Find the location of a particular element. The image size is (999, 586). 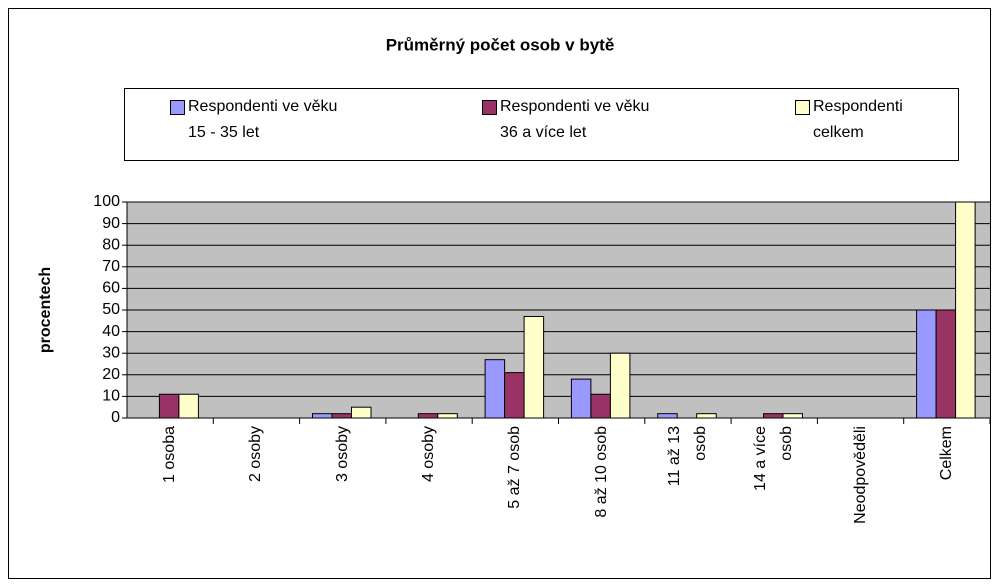

x-tick-label: 8 až 10 osob is located at coordinates (601, 472).